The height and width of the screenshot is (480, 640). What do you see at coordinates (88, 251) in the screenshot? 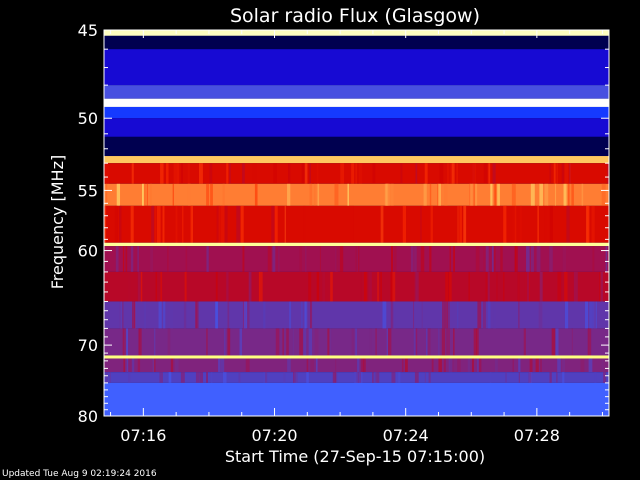
I see `y-tick-label: 60` at bounding box center [88, 251].